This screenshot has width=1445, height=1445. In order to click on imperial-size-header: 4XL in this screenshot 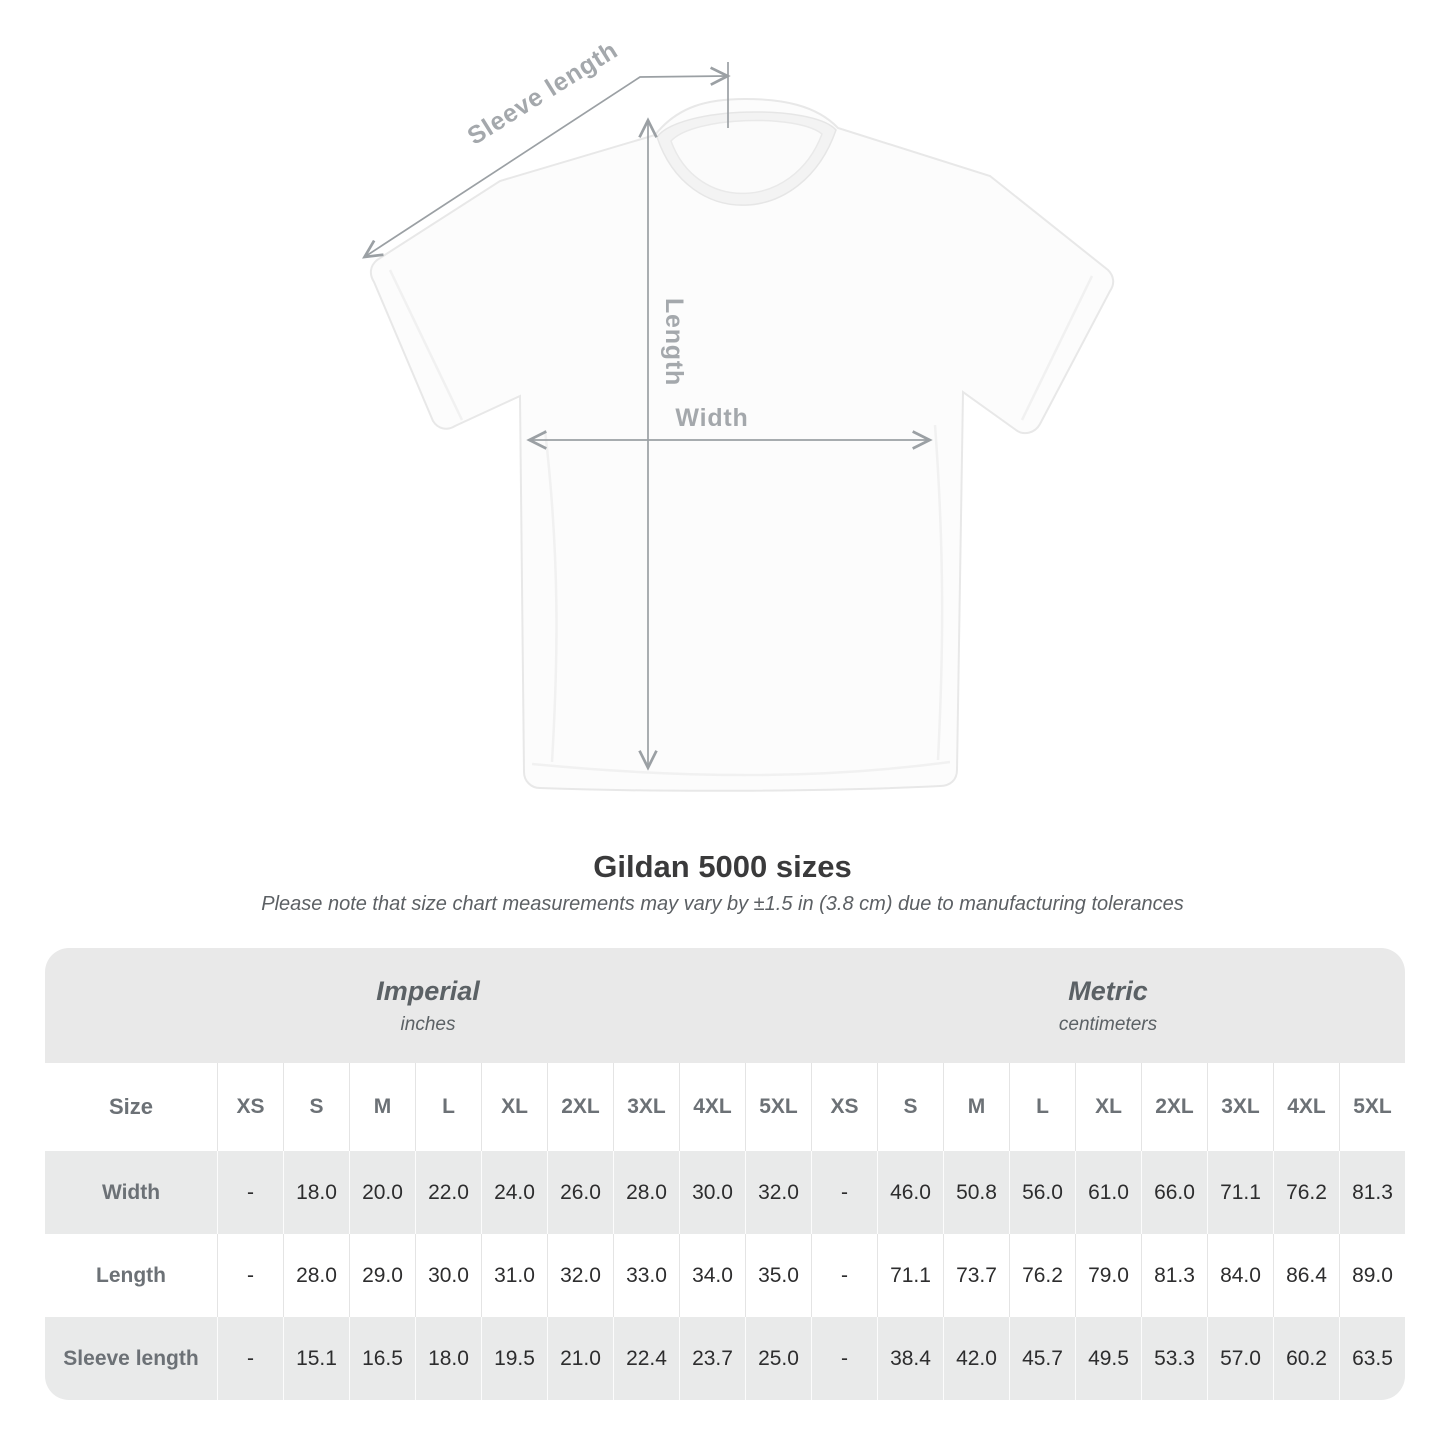, I will do `click(712, 1107)`.